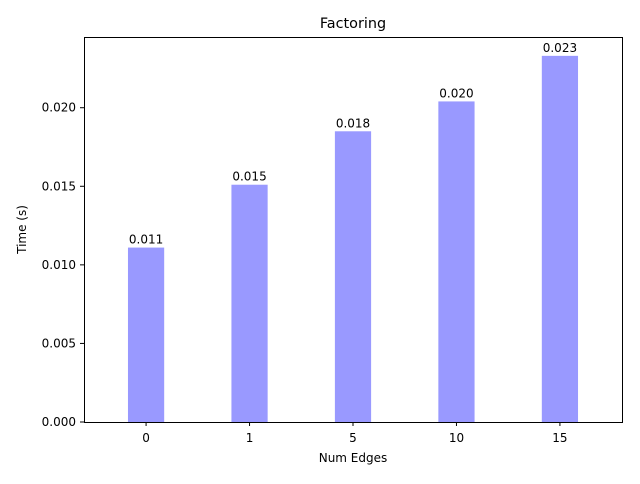 This screenshot has height=484, width=640. Describe the element at coordinates (456, 93) in the screenshot. I see `bar-value-label-10: 0.020` at that location.